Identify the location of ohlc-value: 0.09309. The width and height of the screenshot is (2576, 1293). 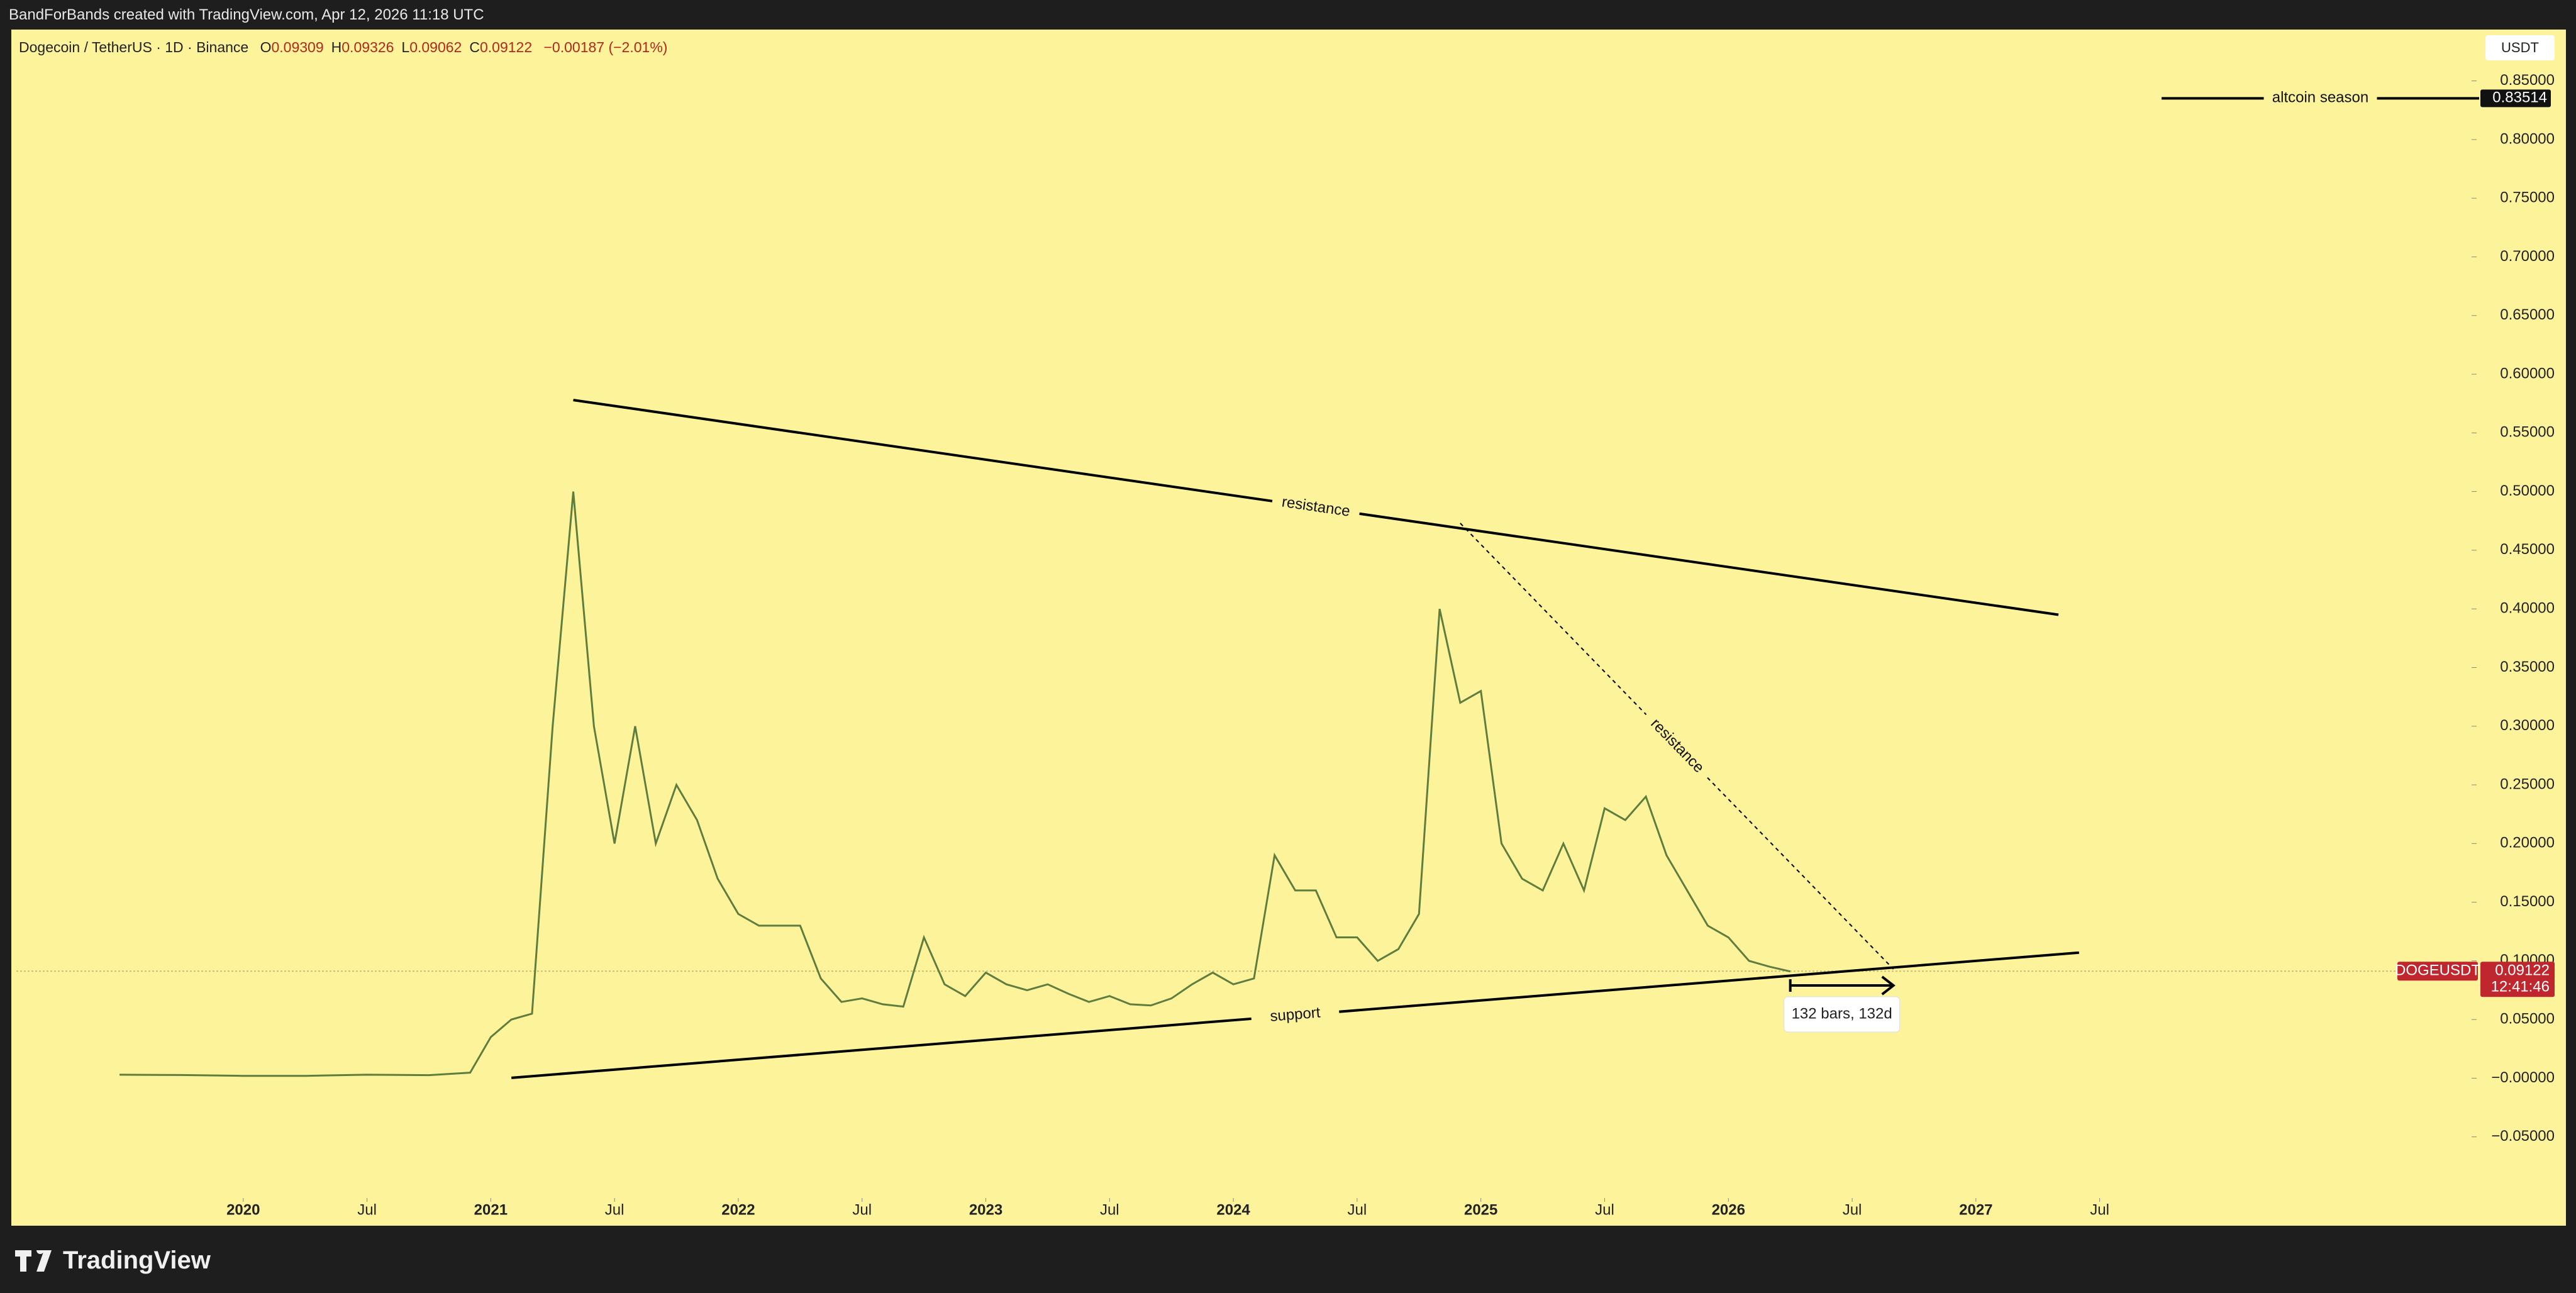
(297, 47).